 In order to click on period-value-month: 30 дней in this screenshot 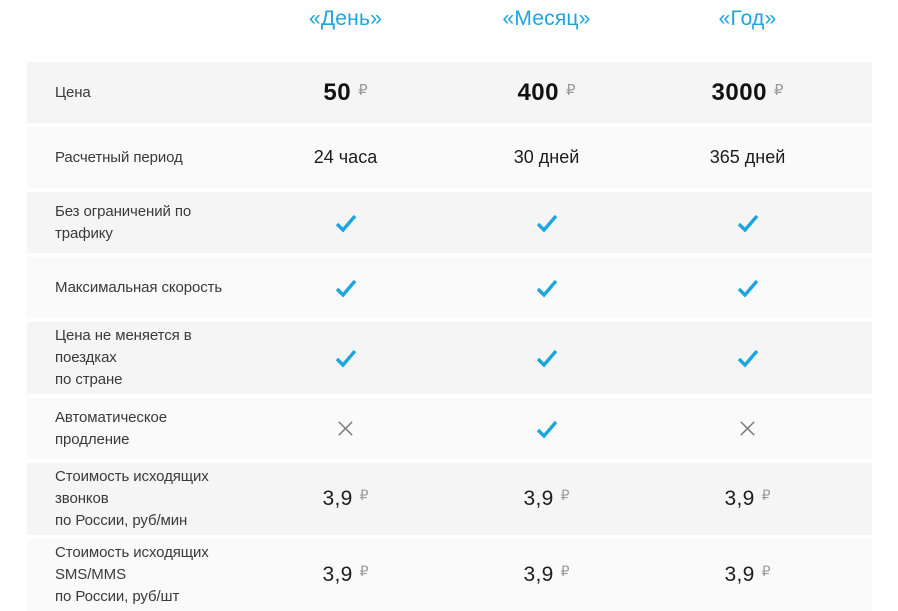, I will do `click(546, 157)`.